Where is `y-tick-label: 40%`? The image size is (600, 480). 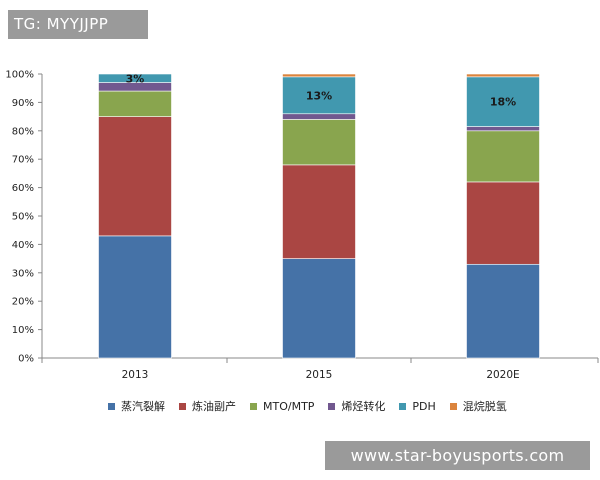 y-tick-label: 40% is located at coordinates (23, 245).